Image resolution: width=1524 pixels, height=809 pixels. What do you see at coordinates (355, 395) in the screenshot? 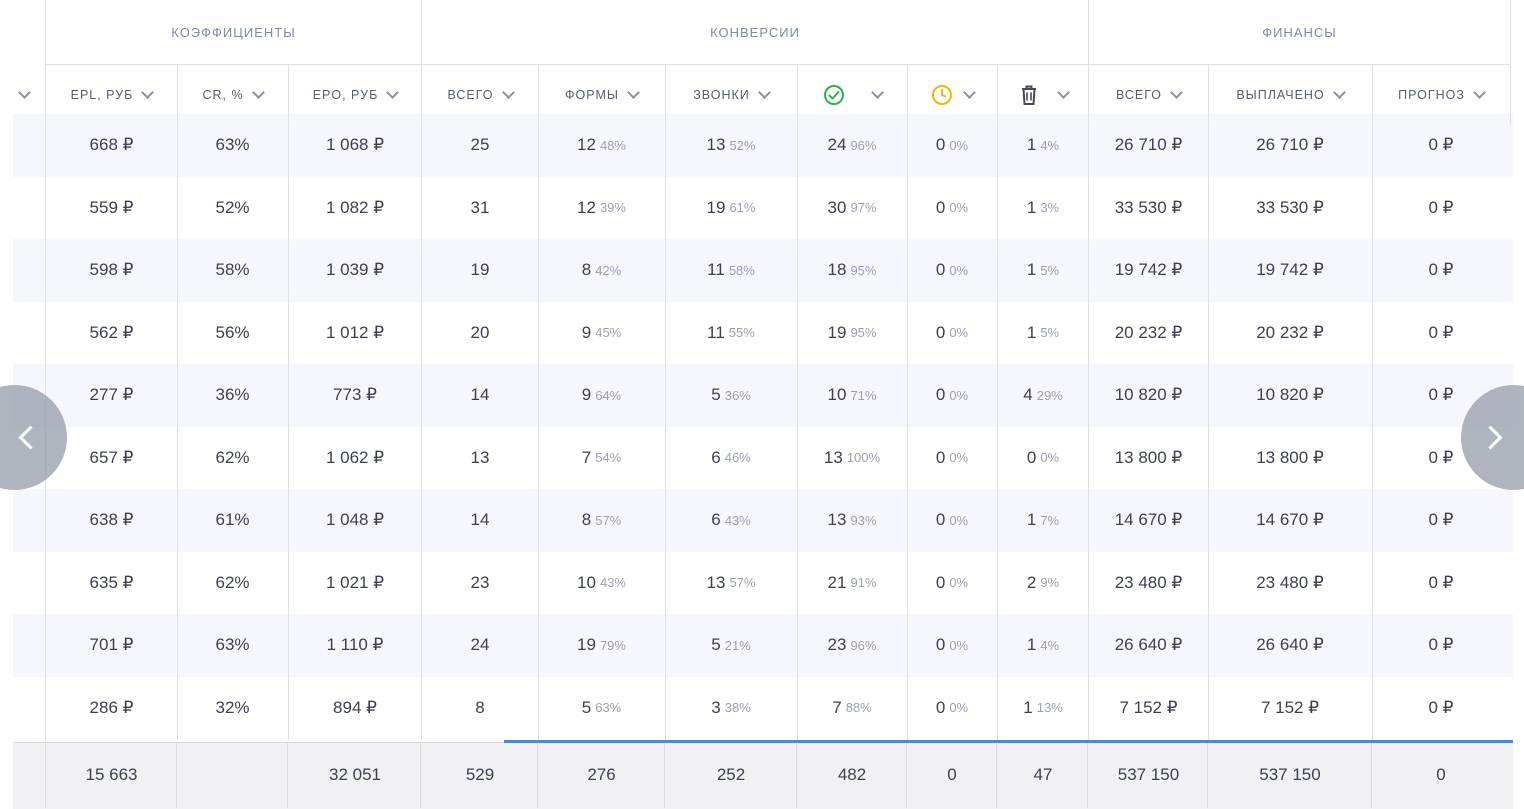
I see `cell-epo: 773 ₽` at bounding box center [355, 395].